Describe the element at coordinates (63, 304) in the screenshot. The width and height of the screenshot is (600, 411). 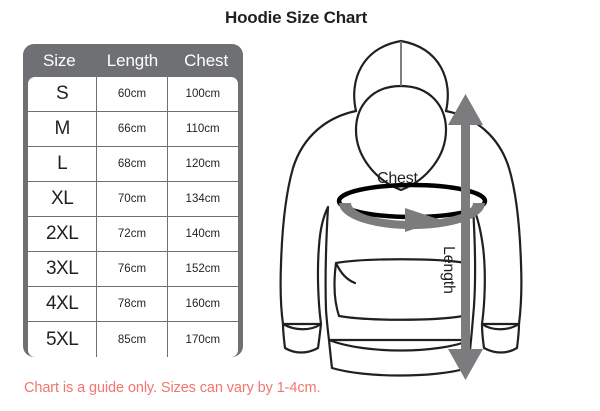
I see `cell-size: 4XL` at that location.